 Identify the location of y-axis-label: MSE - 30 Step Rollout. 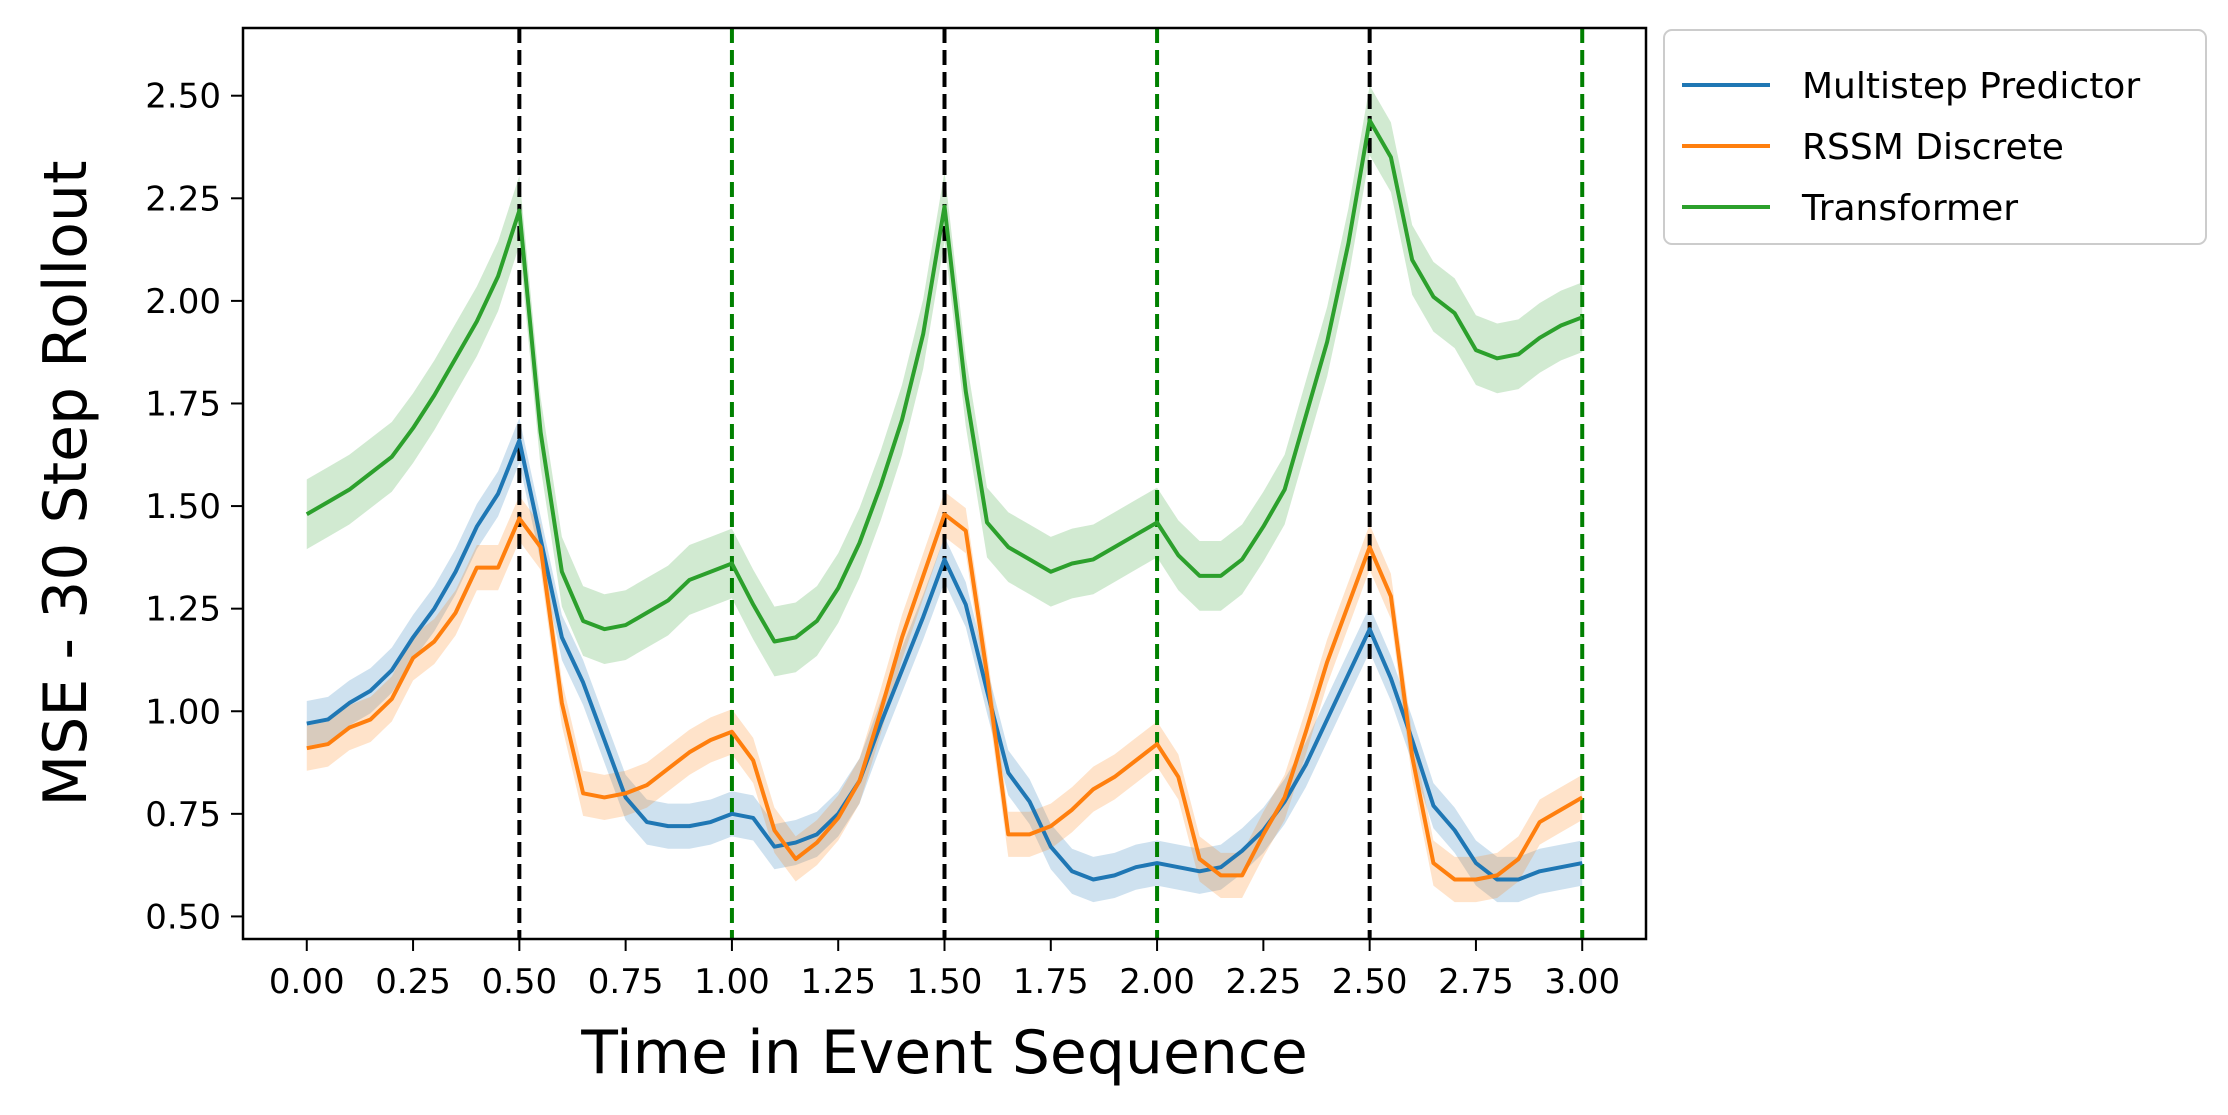
(66, 484).